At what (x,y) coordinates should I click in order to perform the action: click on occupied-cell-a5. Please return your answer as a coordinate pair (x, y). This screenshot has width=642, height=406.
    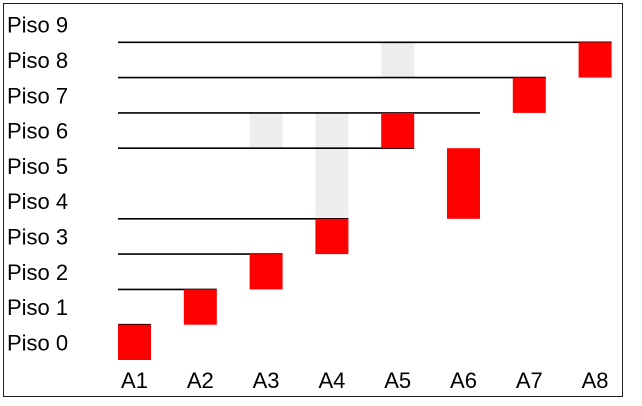
    Looking at the image, I should click on (398, 130).